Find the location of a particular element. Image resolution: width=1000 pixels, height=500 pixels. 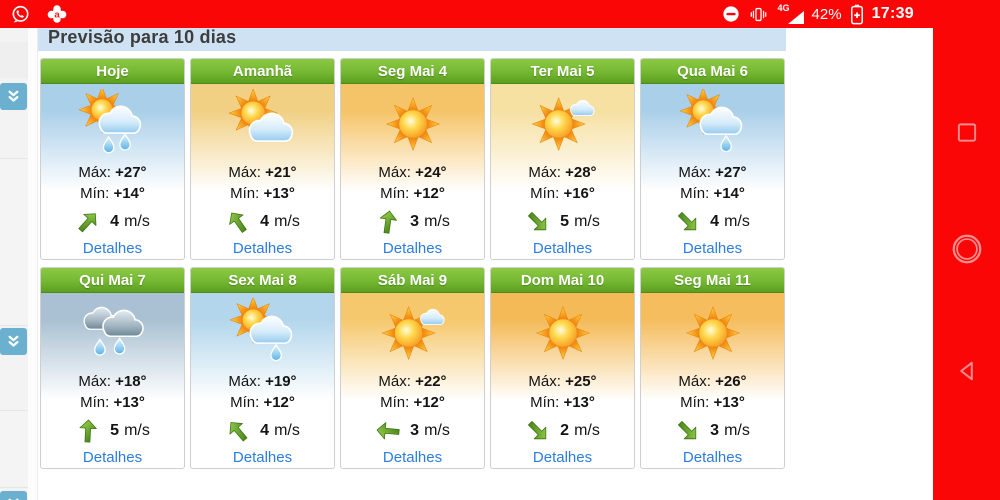

max-value: +28° is located at coordinates (581, 172).